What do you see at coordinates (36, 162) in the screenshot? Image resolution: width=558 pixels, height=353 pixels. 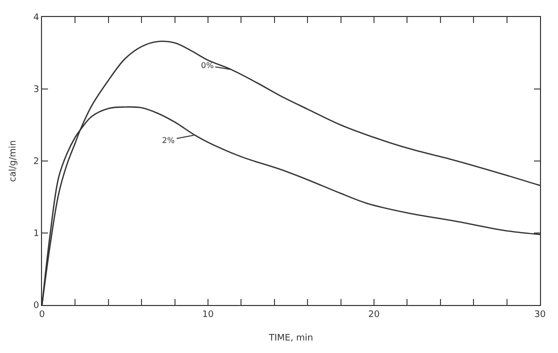 I see `y-tick-label: 2` at bounding box center [36, 162].